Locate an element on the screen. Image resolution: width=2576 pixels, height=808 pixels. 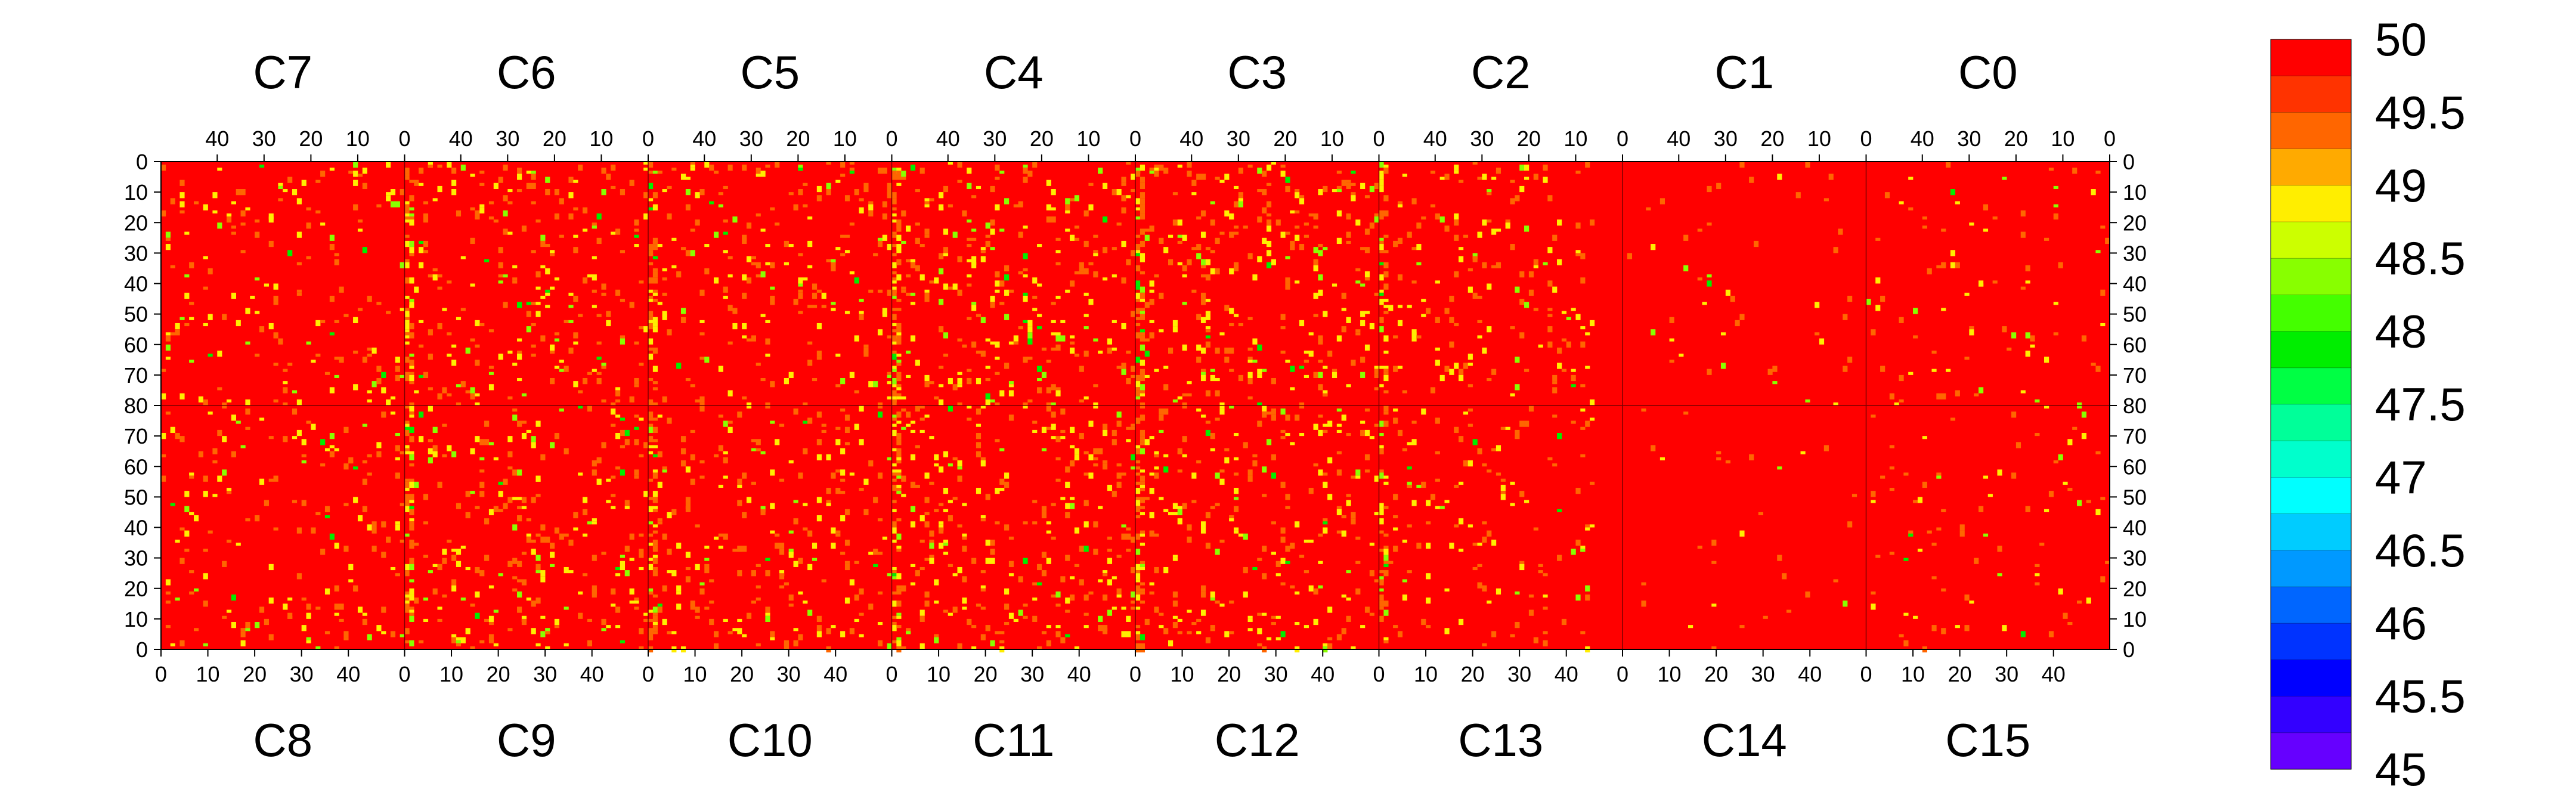
y-tick-label: 70 is located at coordinates (2135, 436).